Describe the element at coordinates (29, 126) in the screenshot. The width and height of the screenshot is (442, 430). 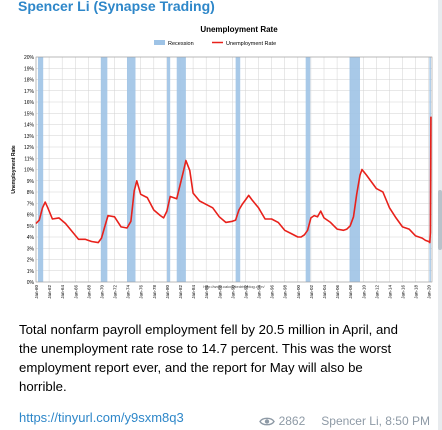
I see `y-tick-label: 14%` at that location.